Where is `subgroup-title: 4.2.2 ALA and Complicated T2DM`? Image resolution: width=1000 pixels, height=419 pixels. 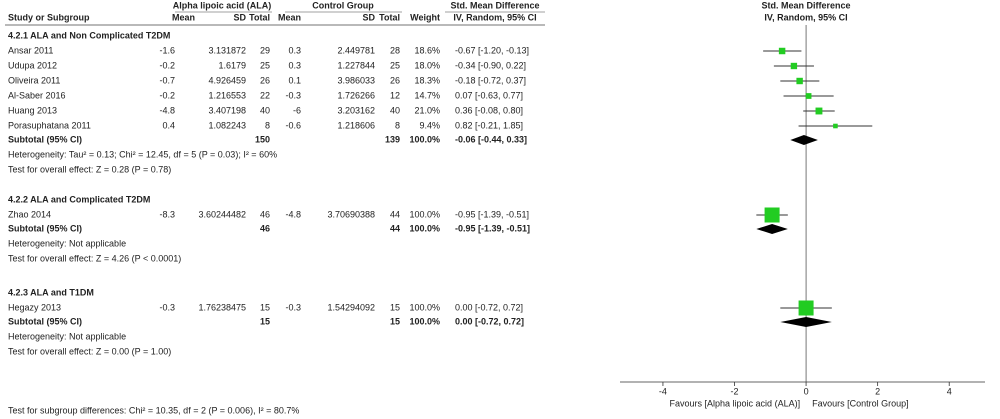
subgroup-title: 4.2.2 ALA and Complicated T2DM is located at coordinates (79, 199).